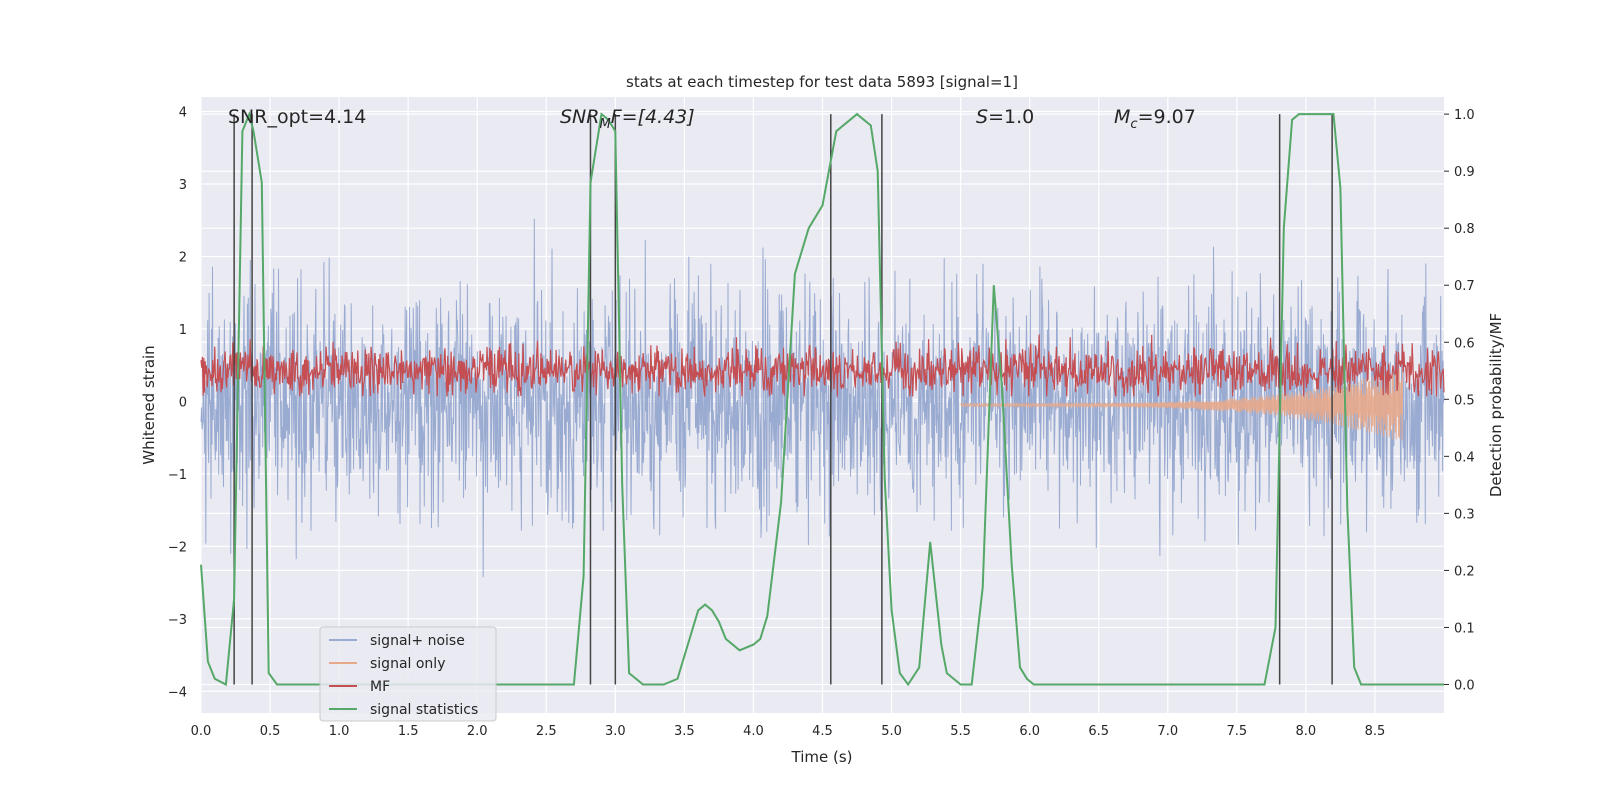 Image resolution: width=1600 pixels, height=804 pixels. I want to click on y-left-tick-label: 1, so click(183, 330).